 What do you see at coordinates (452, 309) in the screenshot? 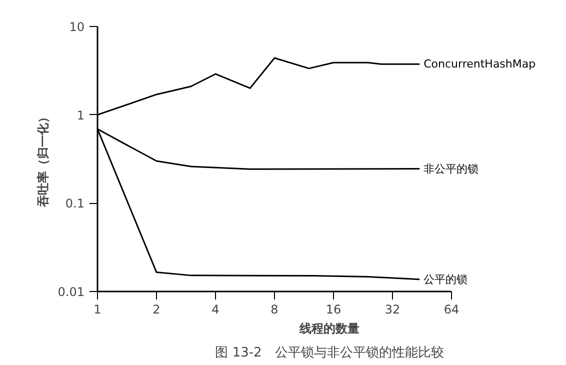
I see `x-tick-label: 64` at bounding box center [452, 309].